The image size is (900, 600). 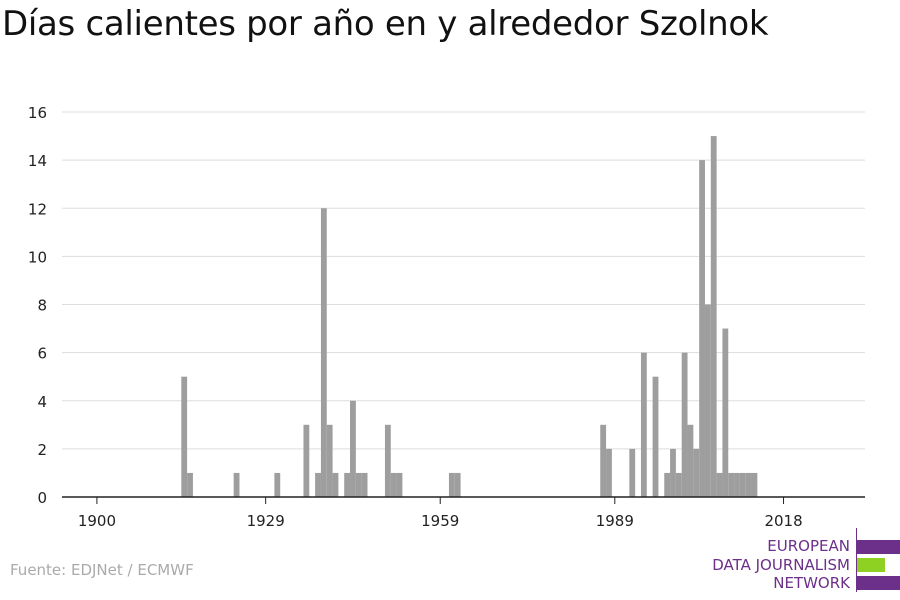 What do you see at coordinates (440, 521) in the screenshot?
I see `x-tick-label: 1959` at bounding box center [440, 521].